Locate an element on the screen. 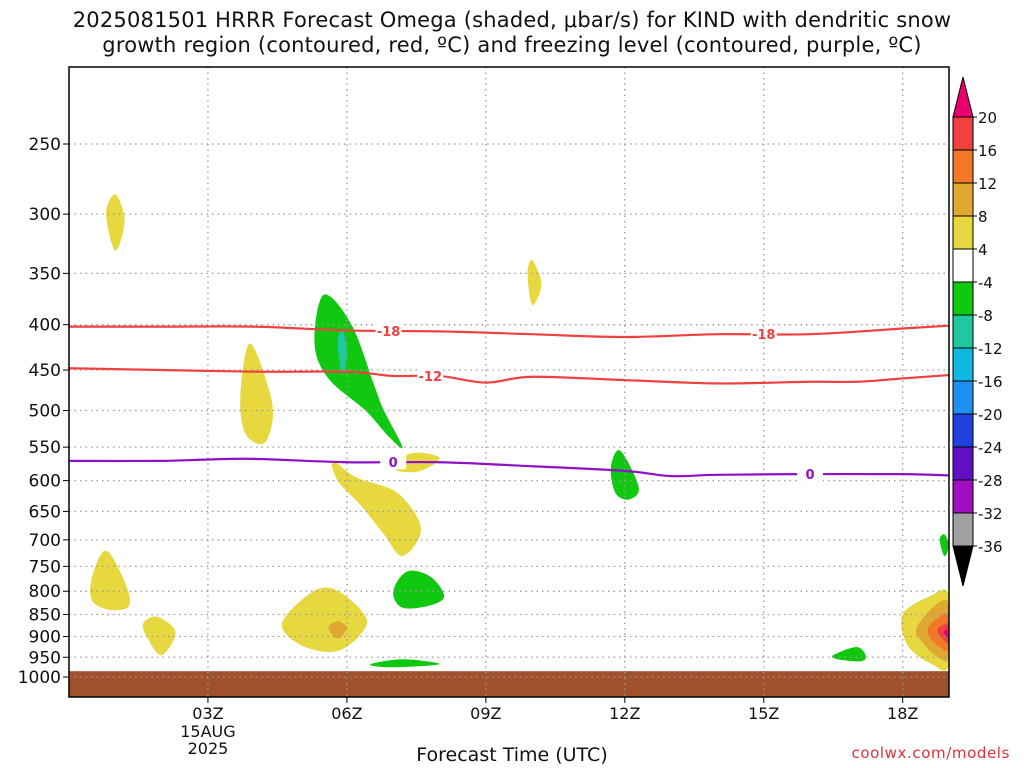  y-tick-label-550: 550 is located at coordinates (45, 448).